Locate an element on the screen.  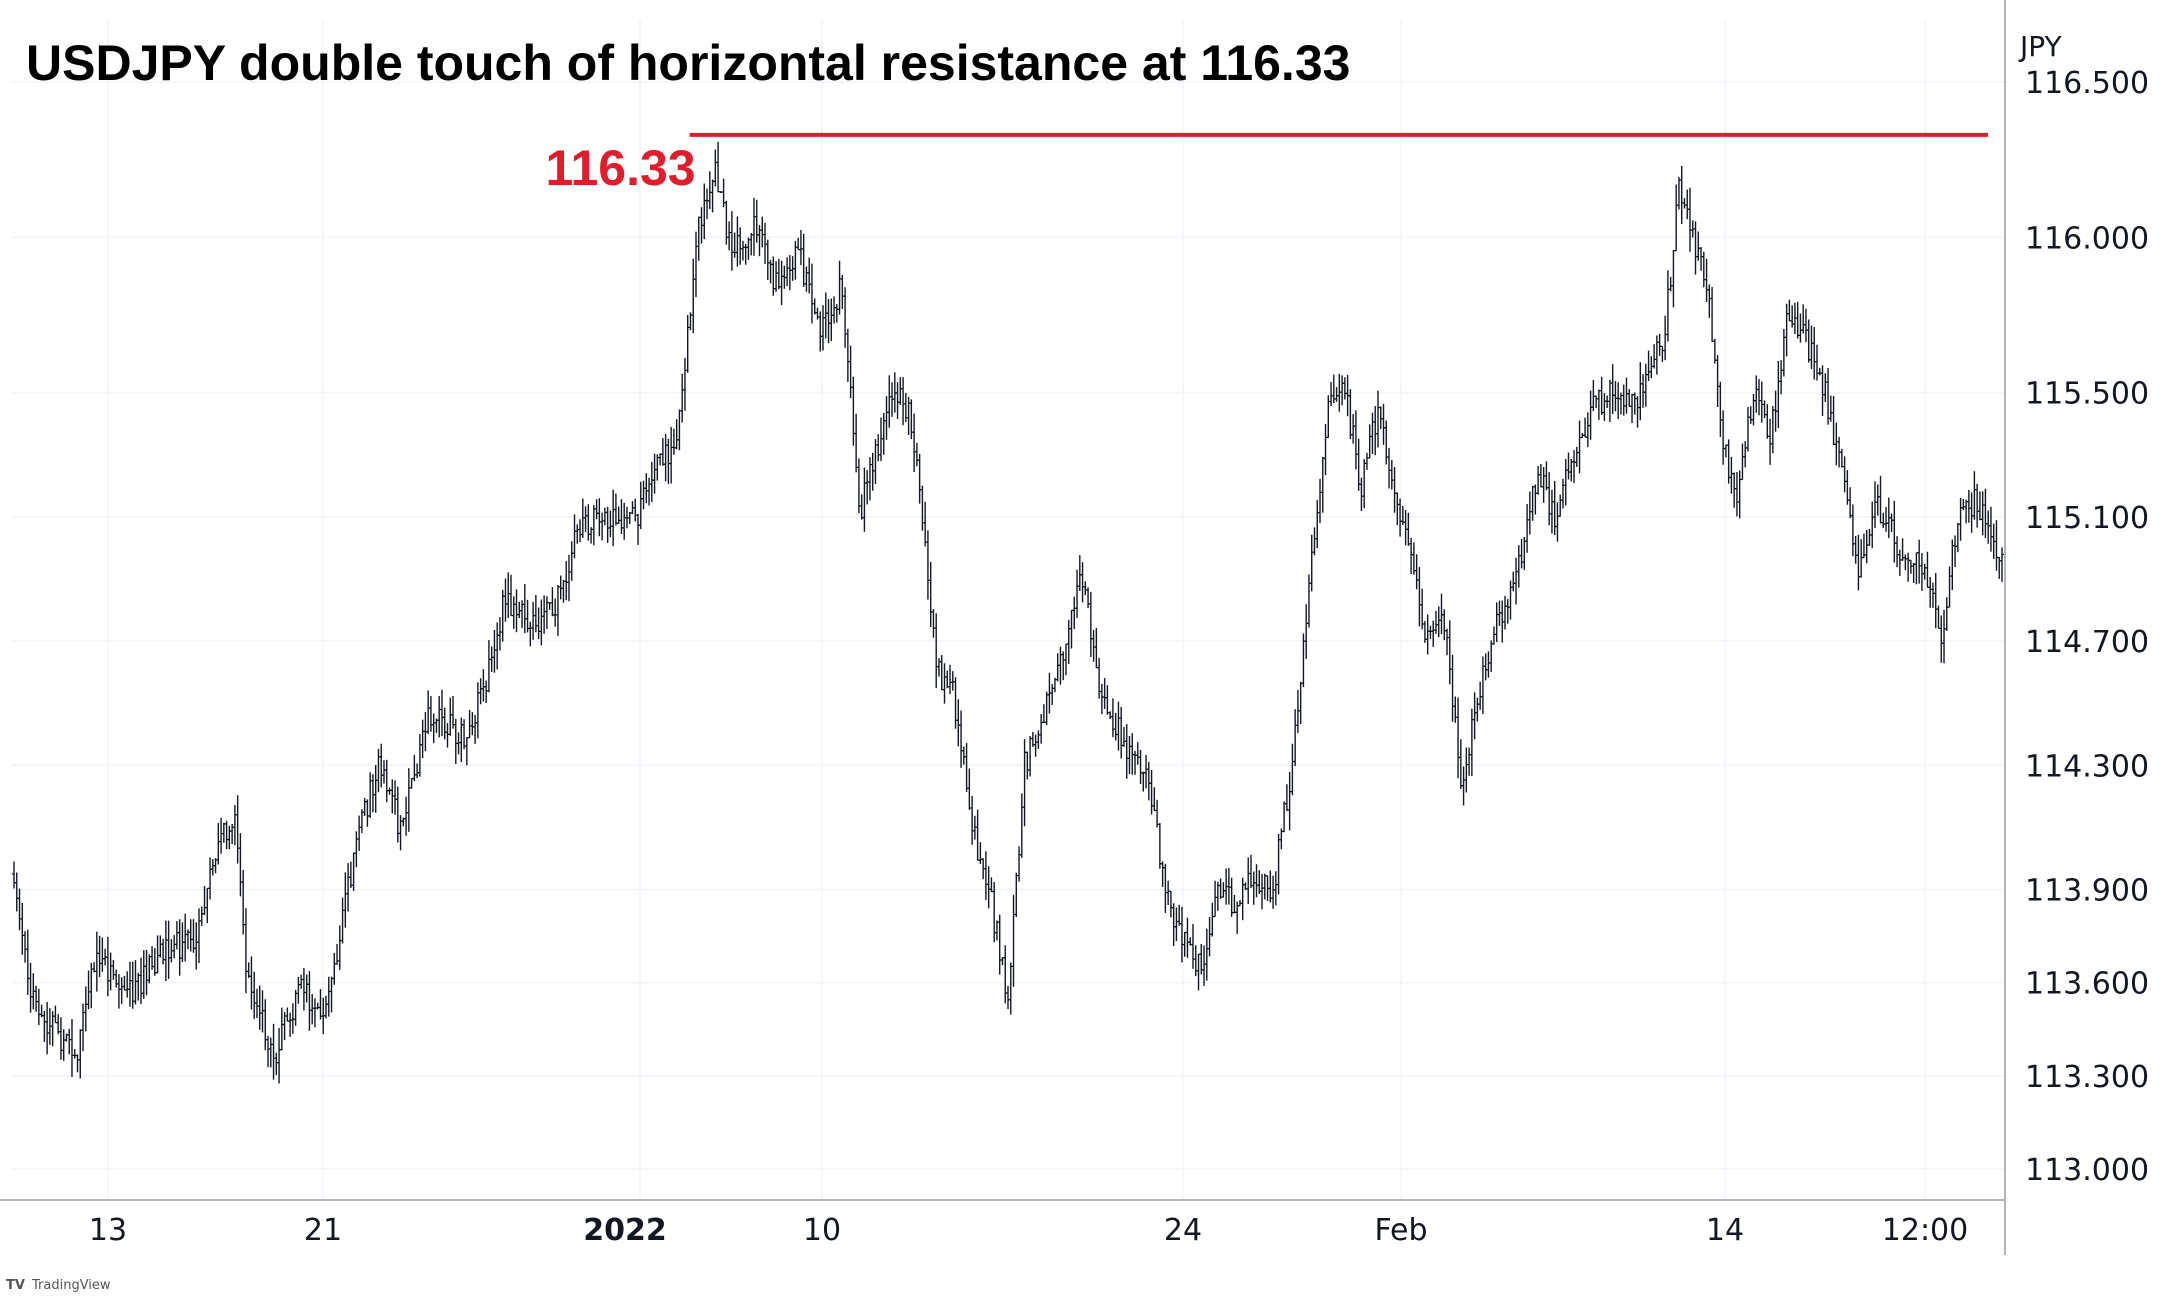
tradingview-watermark: TV TradingView is located at coordinates (58, 1285).